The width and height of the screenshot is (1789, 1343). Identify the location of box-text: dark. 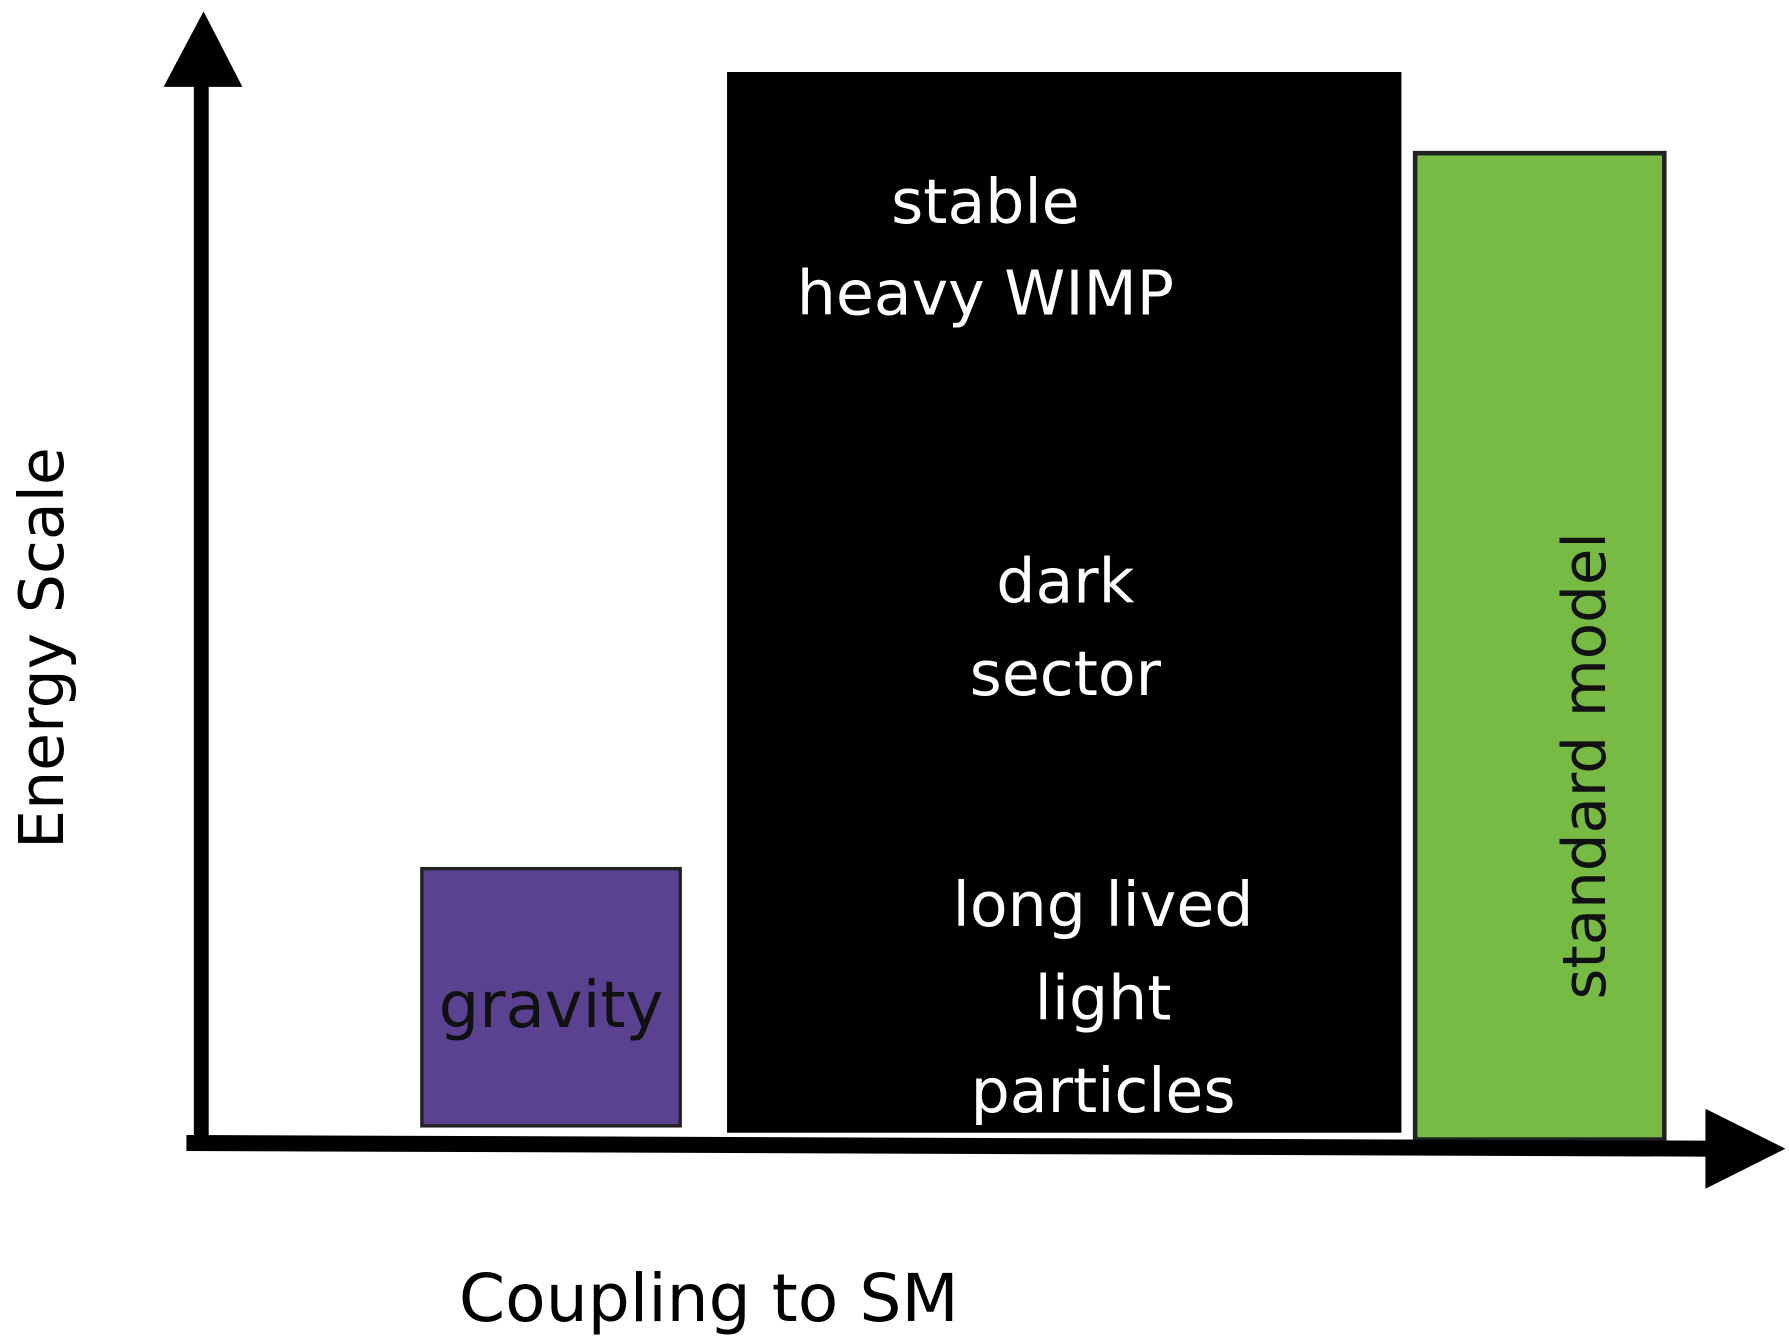
(1065, 581).